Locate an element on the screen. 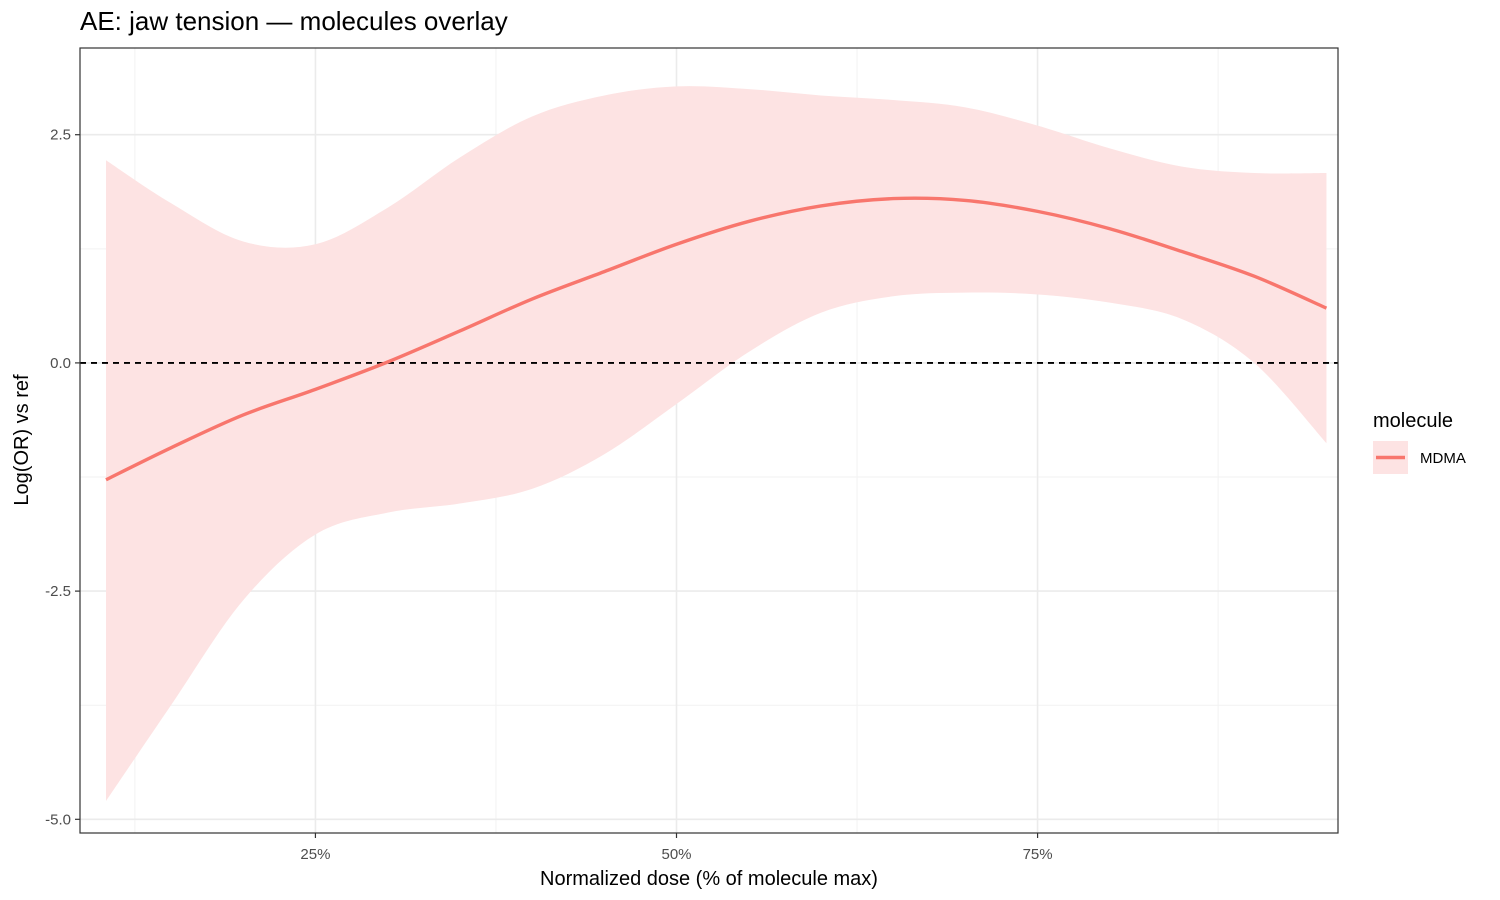 The width and height of the screenshot is (1500, 900). y-tick-label: -5.0 is located at coordinates (58, 819).